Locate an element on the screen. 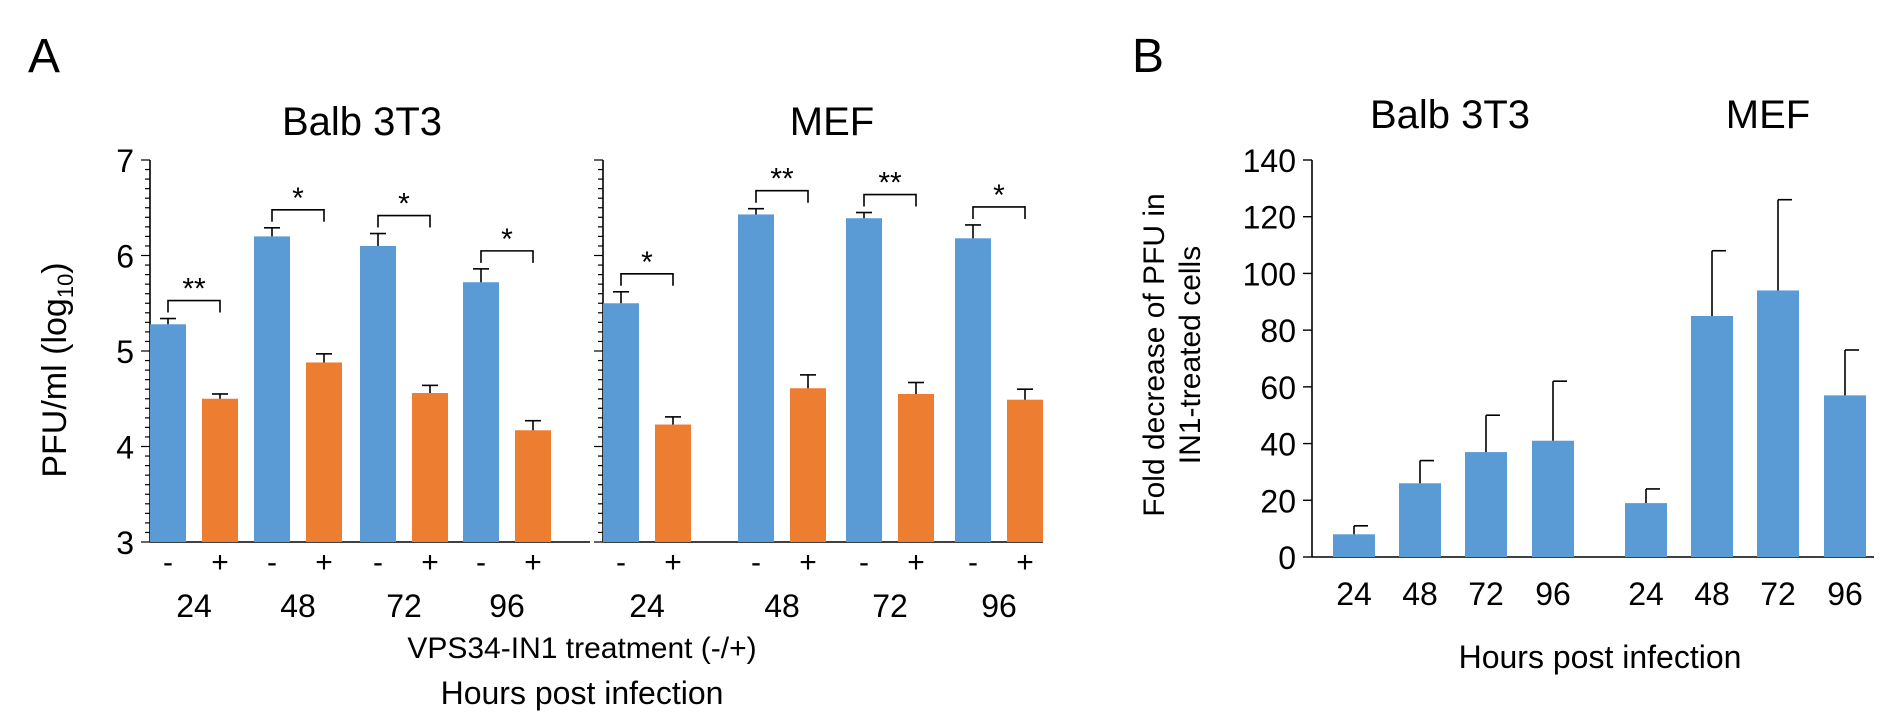  y-tick-label: 5 is located at coordinates (125, 352).